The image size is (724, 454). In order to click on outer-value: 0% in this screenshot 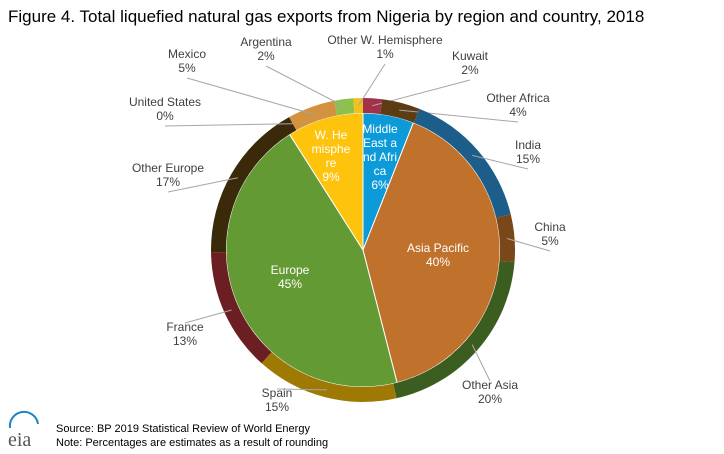, I will do `click(165, 116)`.